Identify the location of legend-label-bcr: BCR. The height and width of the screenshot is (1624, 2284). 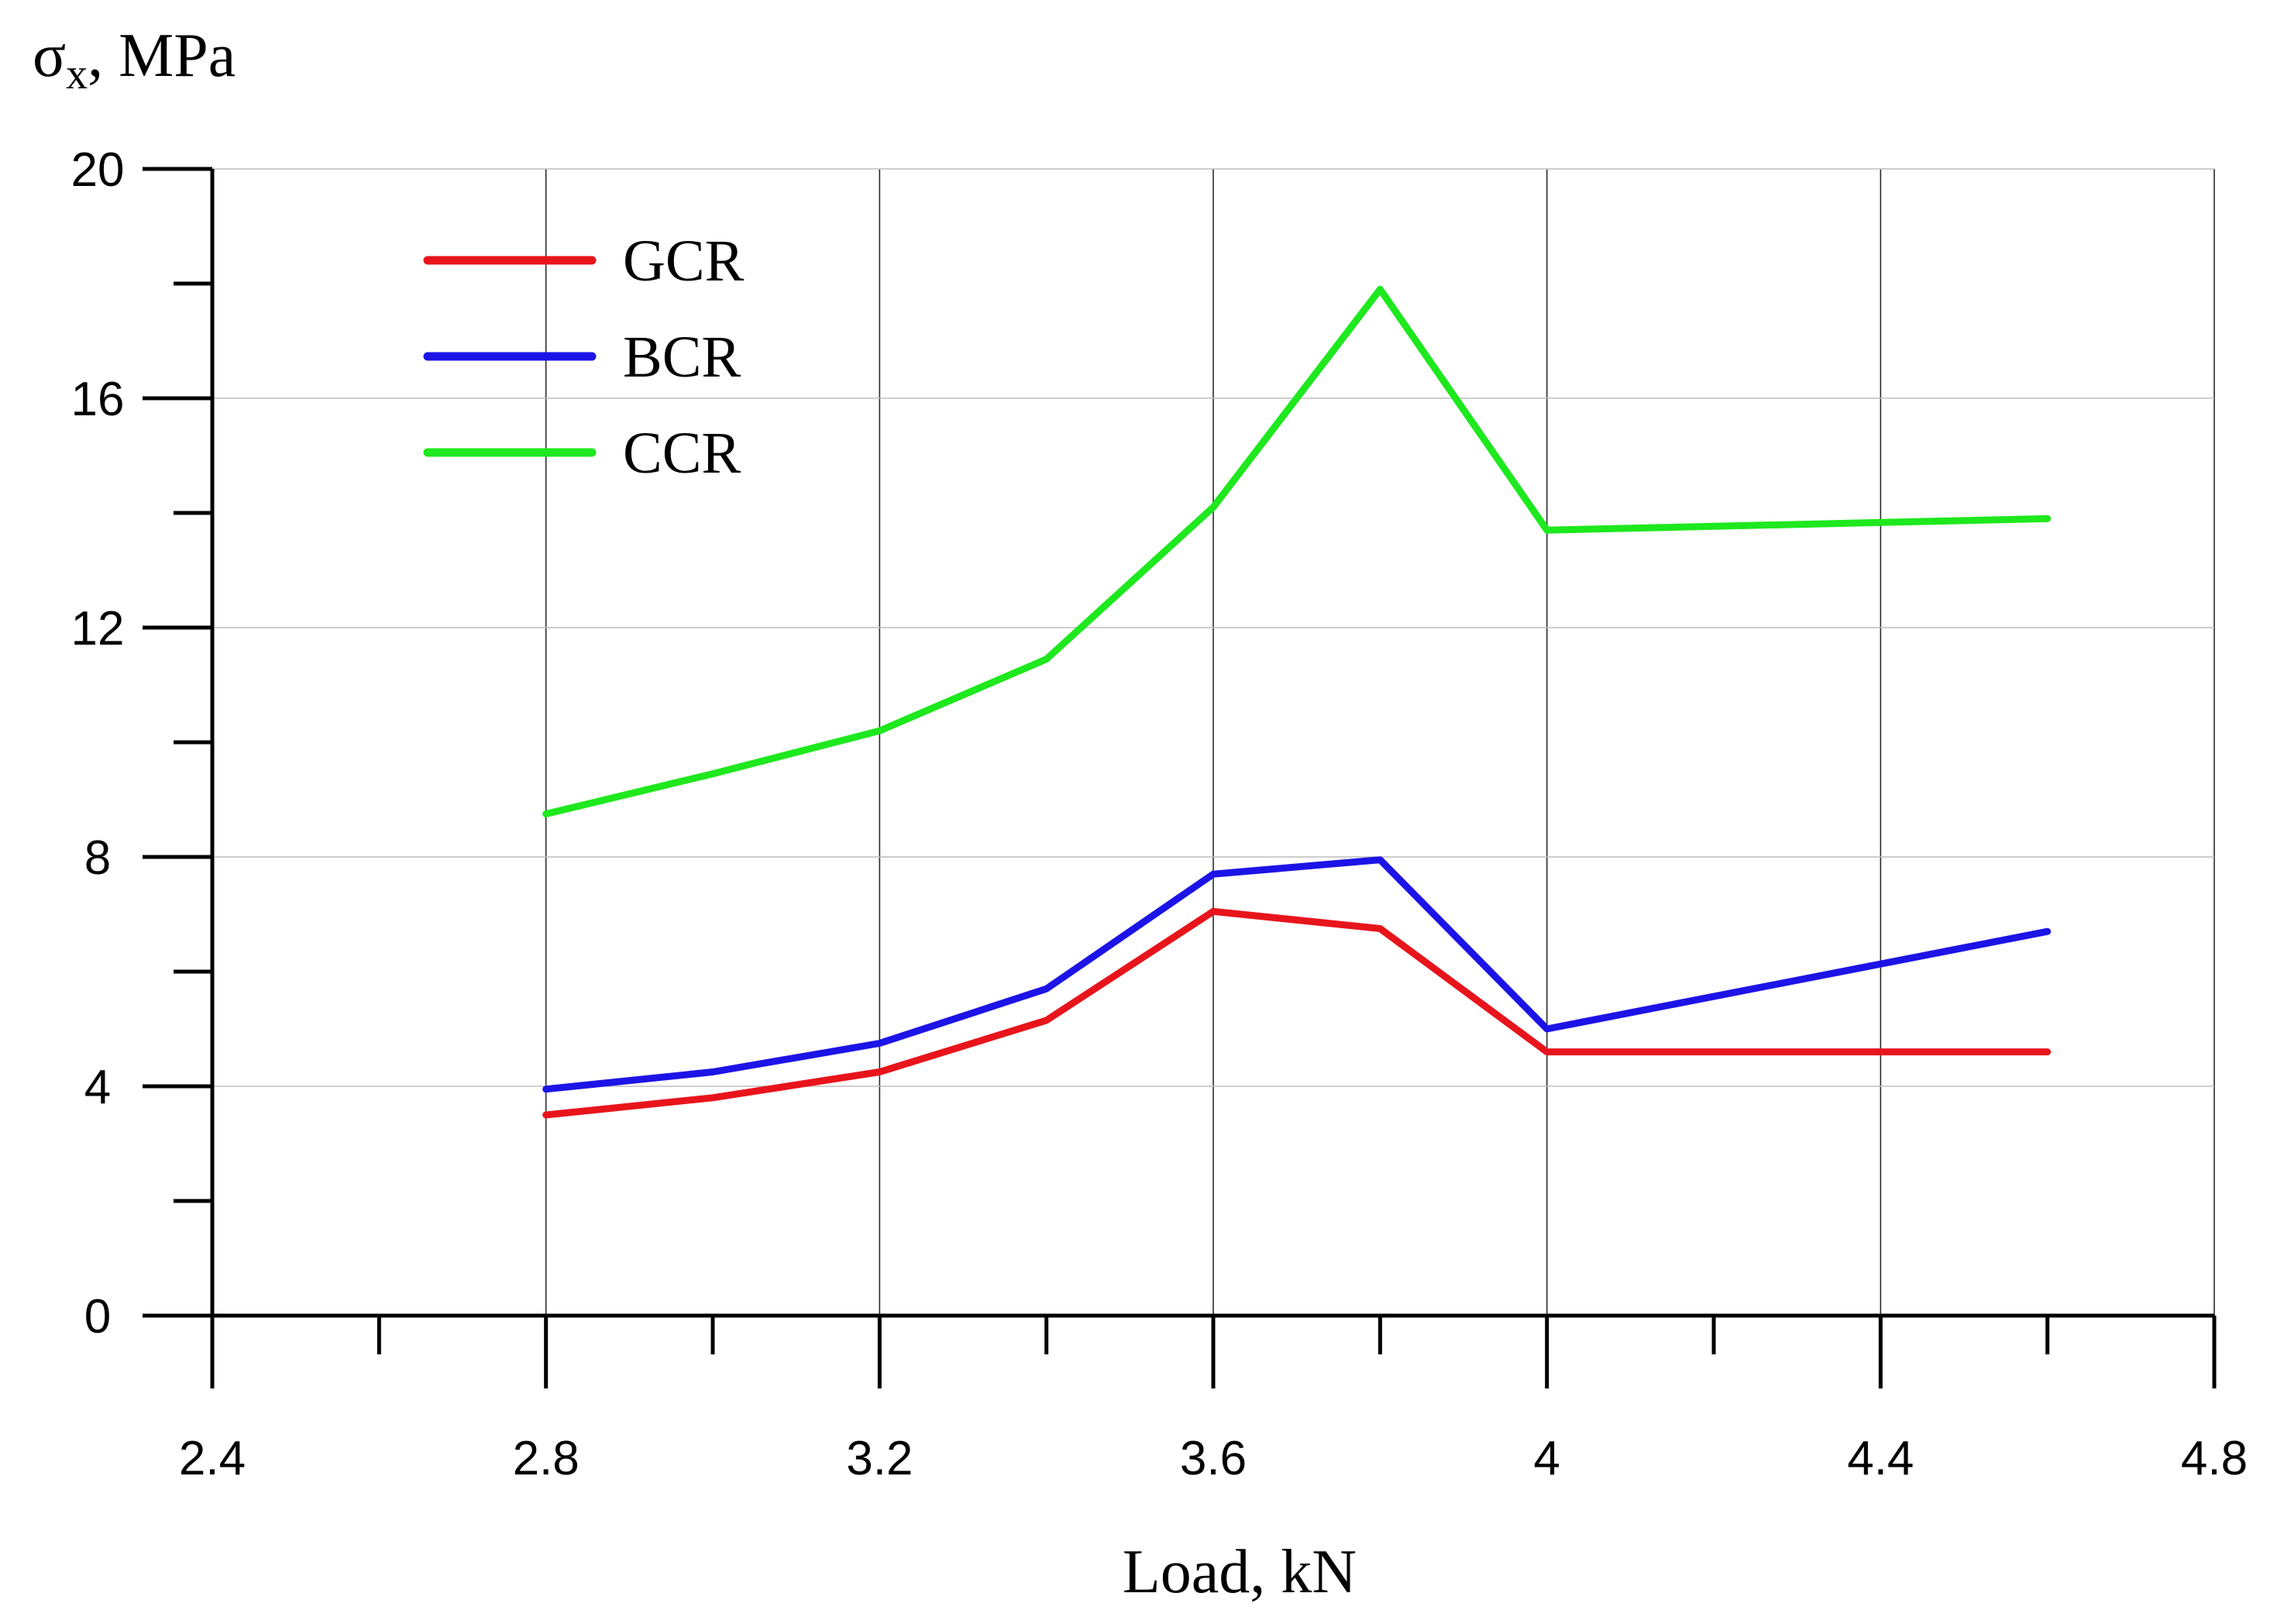
(682, 357).